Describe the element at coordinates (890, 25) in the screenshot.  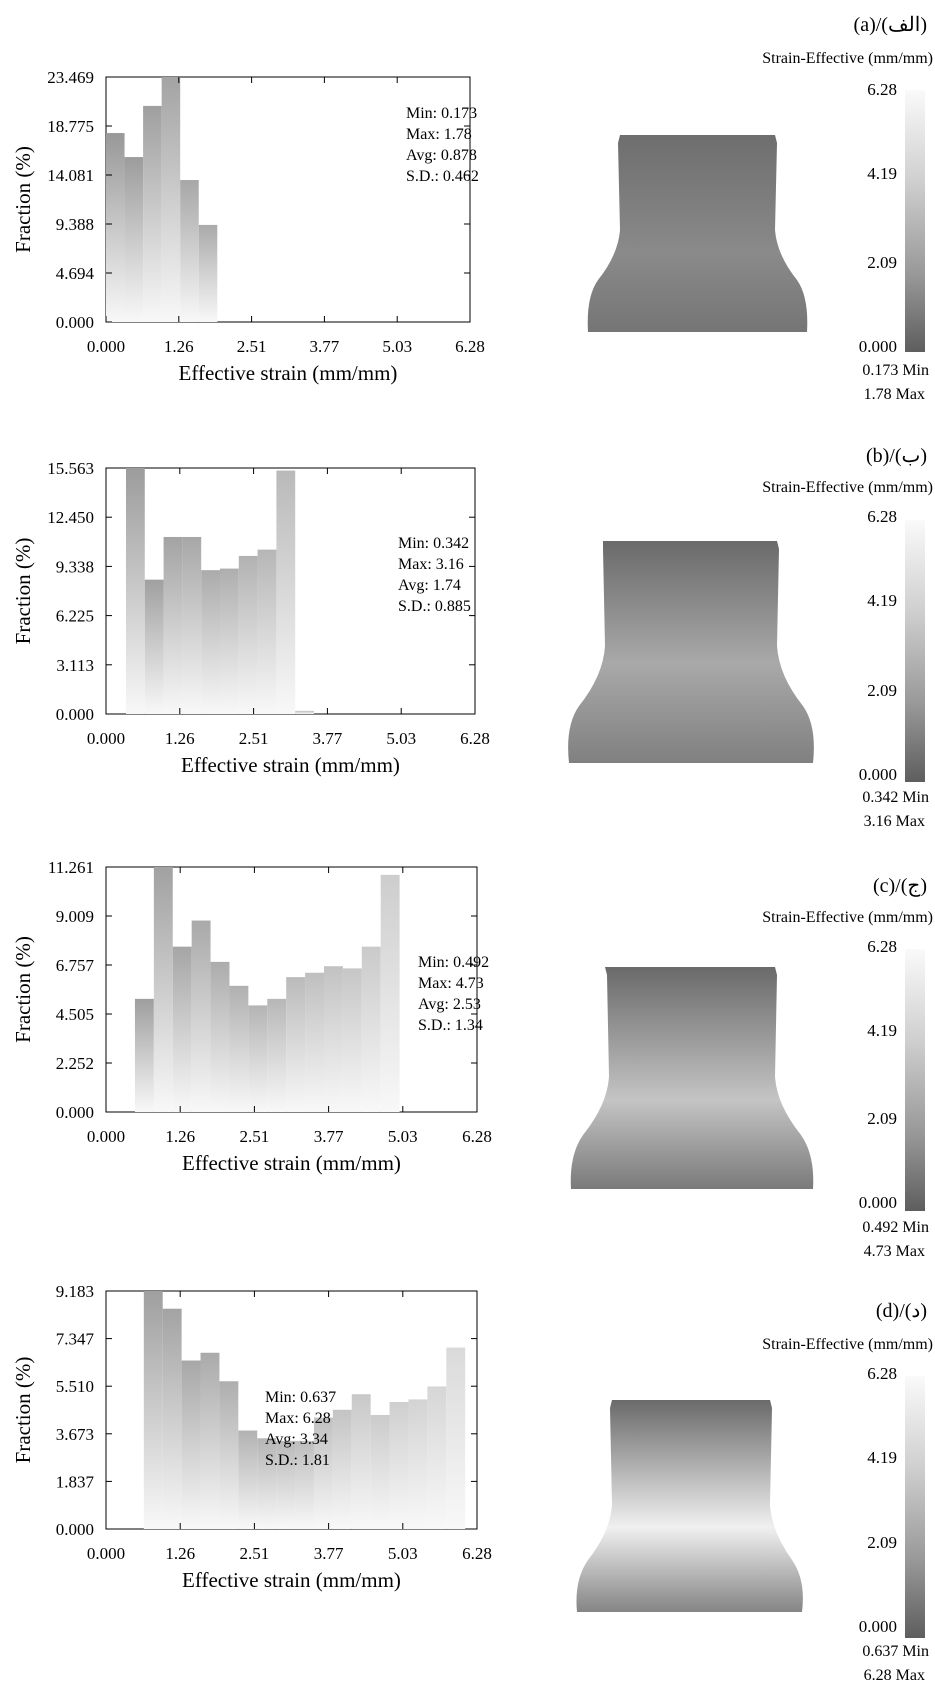
I see `panel-tag: (a)/(الف)` at that location.